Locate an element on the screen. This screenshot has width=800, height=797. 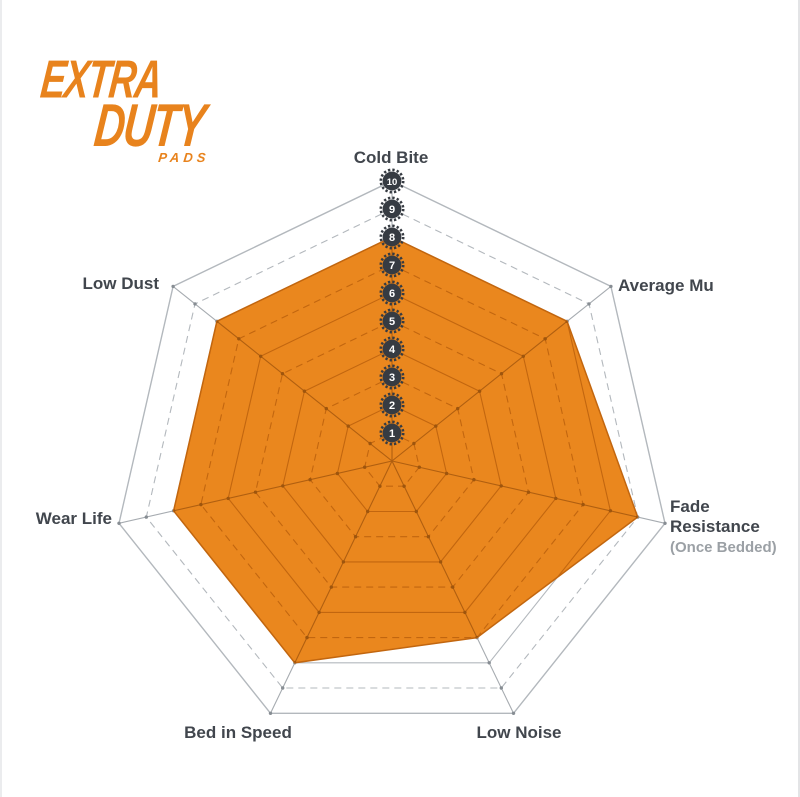
axis-label-cold-bite: Cold Bite is located at coordinates (391, 157).